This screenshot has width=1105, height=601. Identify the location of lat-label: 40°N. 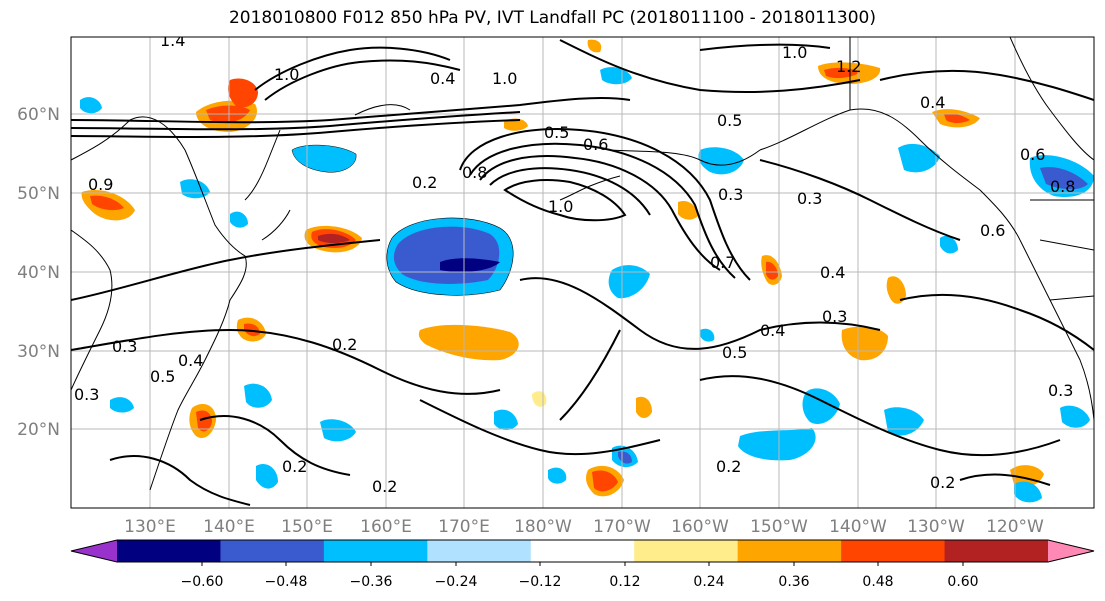
(38, 273).